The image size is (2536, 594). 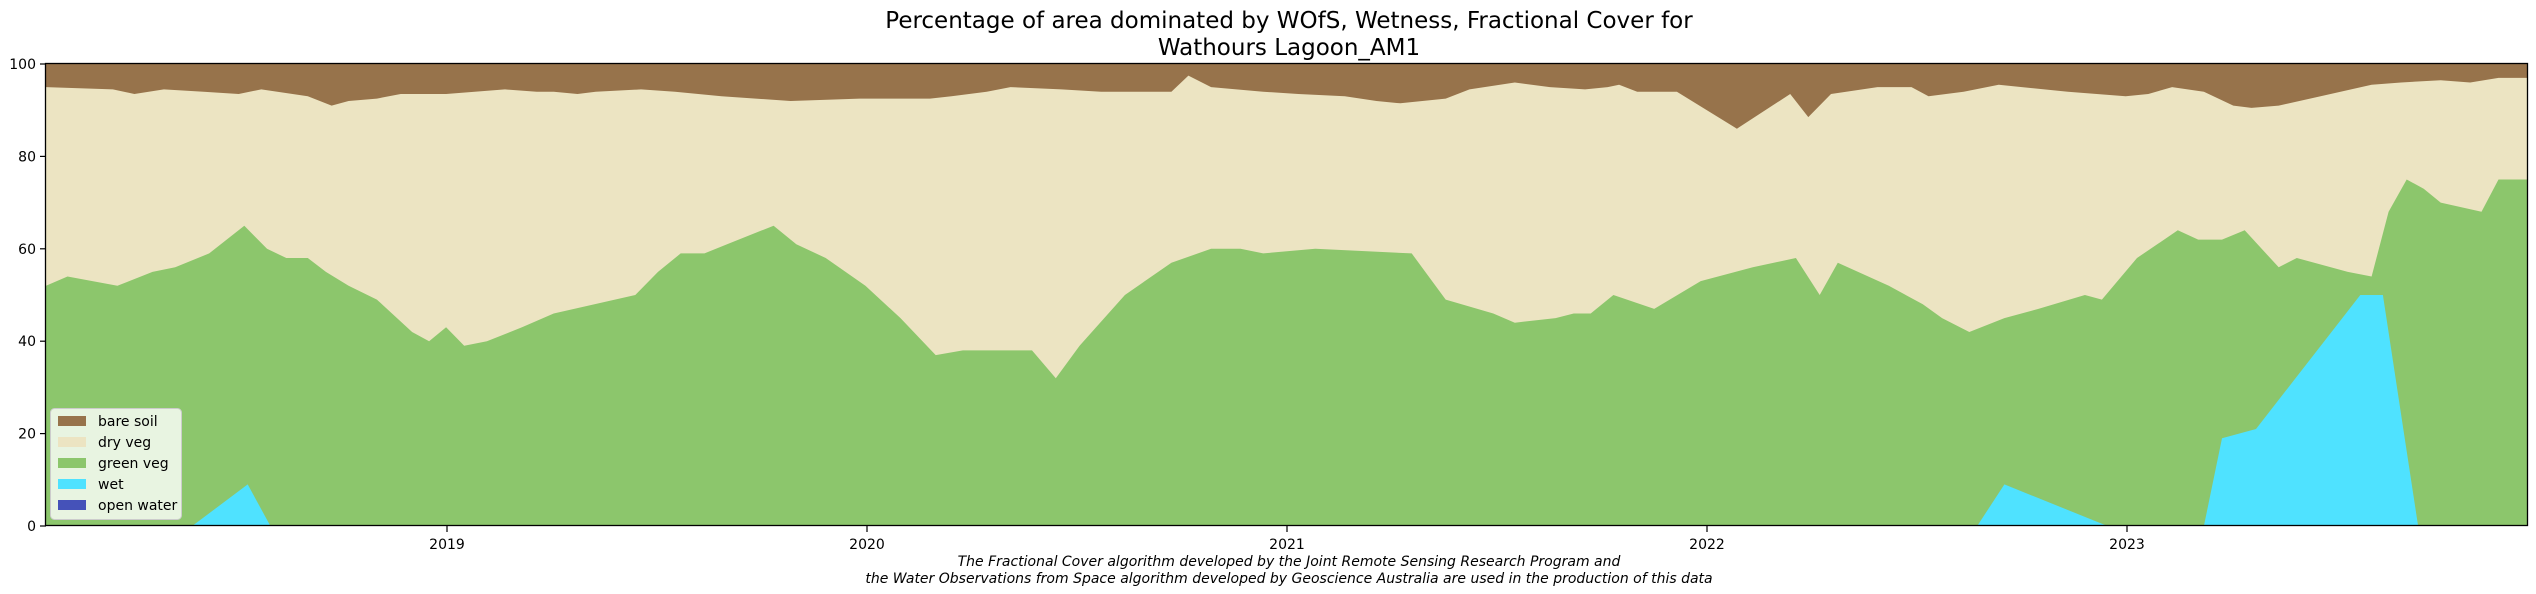 What do you see at coordinates (867, 545) in the screenshot?
I see `x-tick-label: 2020` at bounding box center [867, 545].